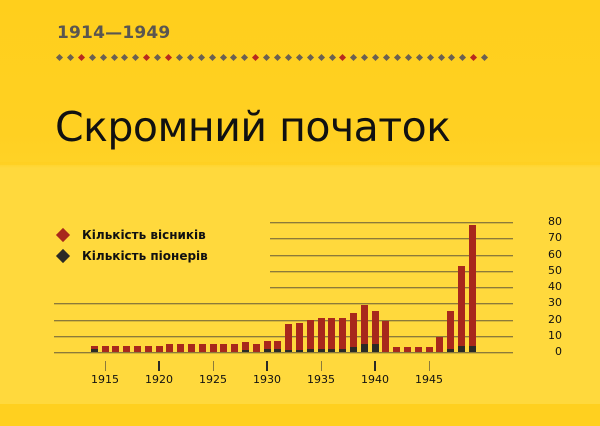  Describe the element at coordinates (299, 337) in the screenshot. I see `bar-1933` at that location.